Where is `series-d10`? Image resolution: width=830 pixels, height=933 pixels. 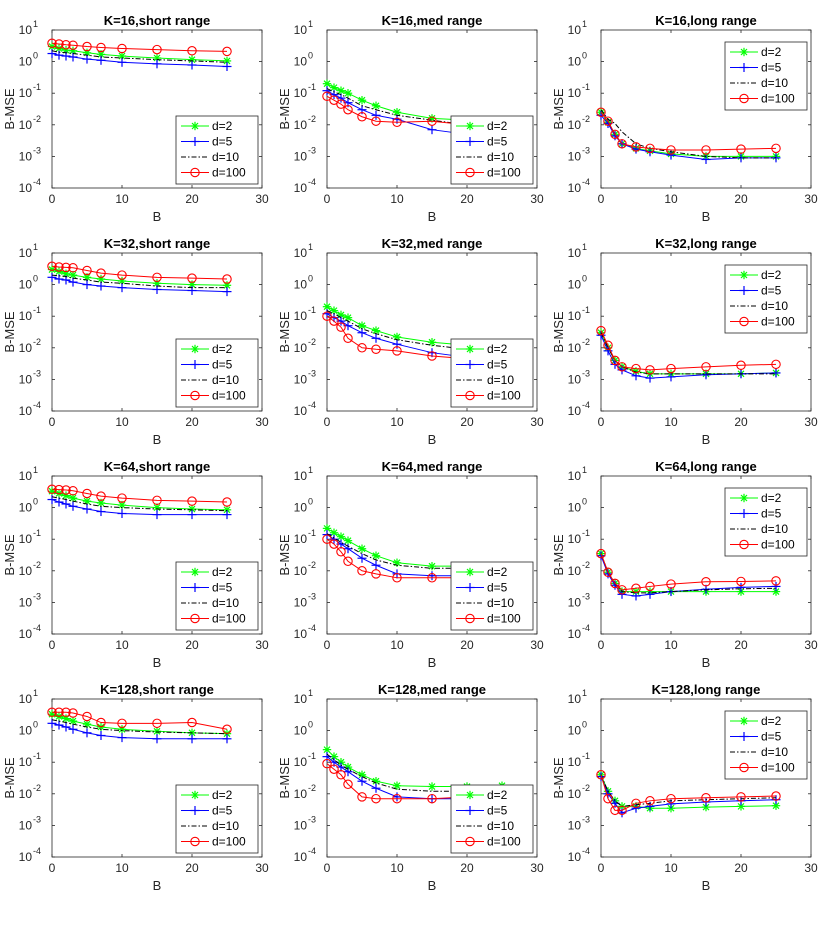
series-d10 is located at coordinates (139, 727).